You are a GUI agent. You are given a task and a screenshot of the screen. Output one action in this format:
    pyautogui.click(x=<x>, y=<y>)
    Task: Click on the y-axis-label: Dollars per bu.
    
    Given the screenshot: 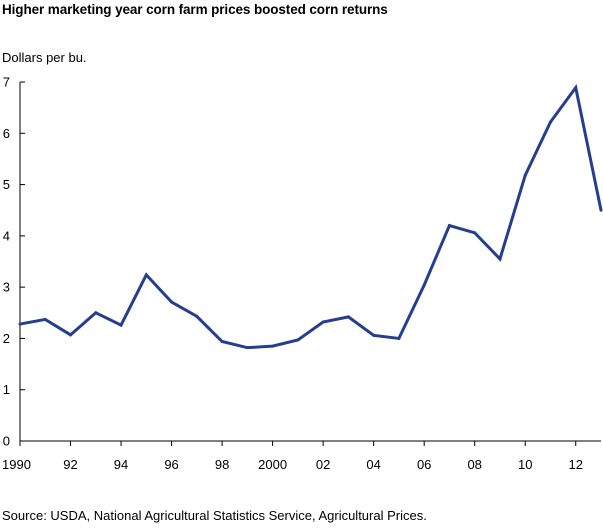 What is the action you would take?
    pyautogui.click(x=44, y=57)
    